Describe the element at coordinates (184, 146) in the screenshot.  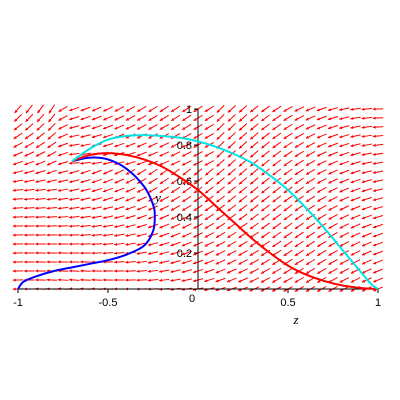
I see `y-tick-label: 0.8` at that location.